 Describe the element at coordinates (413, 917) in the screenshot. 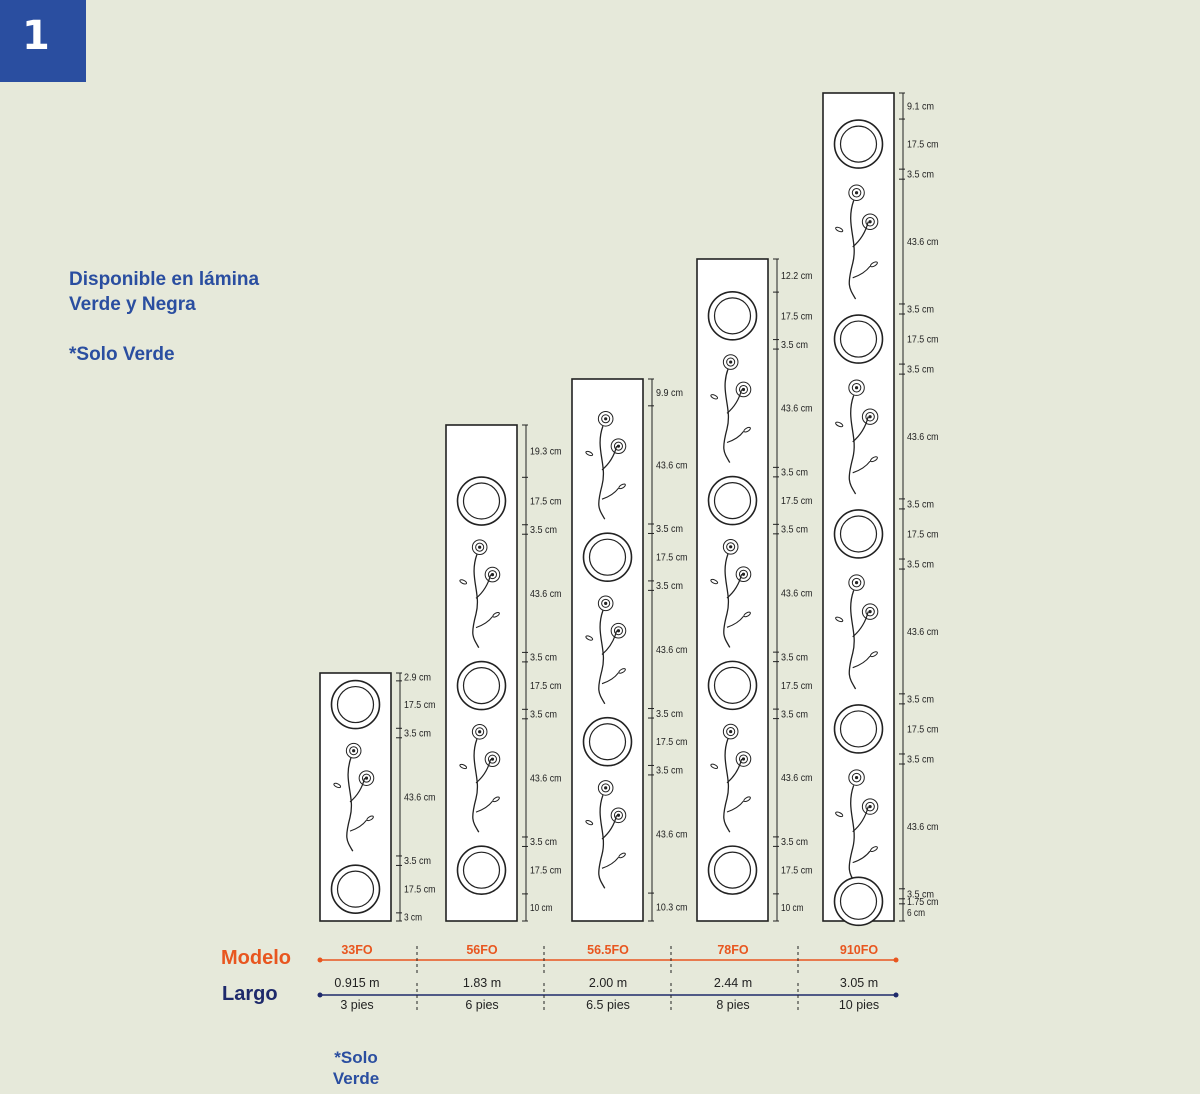

I see `dimension-label: 3 cm` at that location.